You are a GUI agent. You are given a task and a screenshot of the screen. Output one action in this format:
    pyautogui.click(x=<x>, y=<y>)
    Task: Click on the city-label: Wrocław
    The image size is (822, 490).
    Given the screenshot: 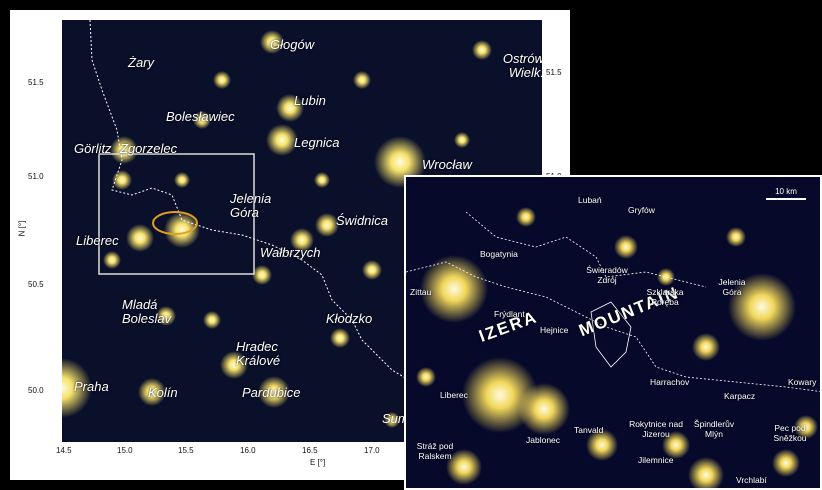 What is the action you would take?
    pyautogui.click(x=447, y=164)
    